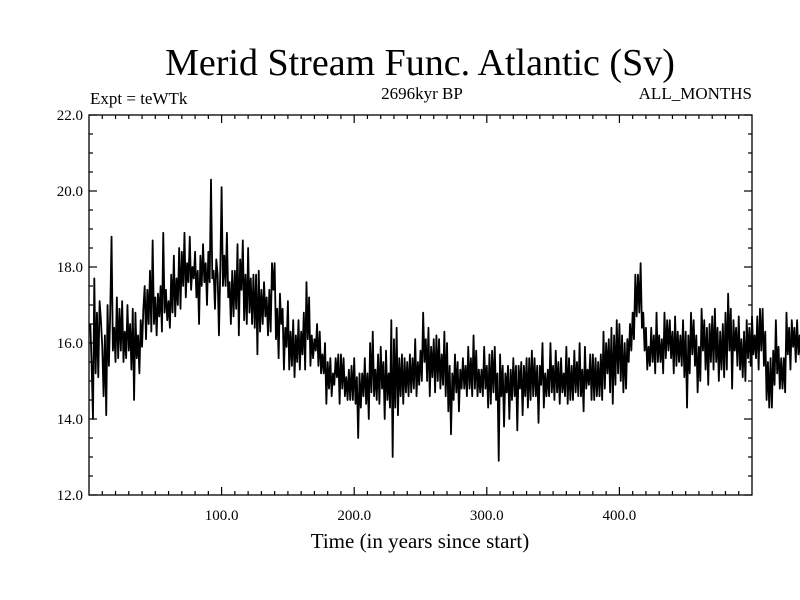 The image size is (800, 600). What do you see at coordinates (70, 344) in the screenshot?
I see `y-tick-label: 16.0` at bounding box center [70, 344].